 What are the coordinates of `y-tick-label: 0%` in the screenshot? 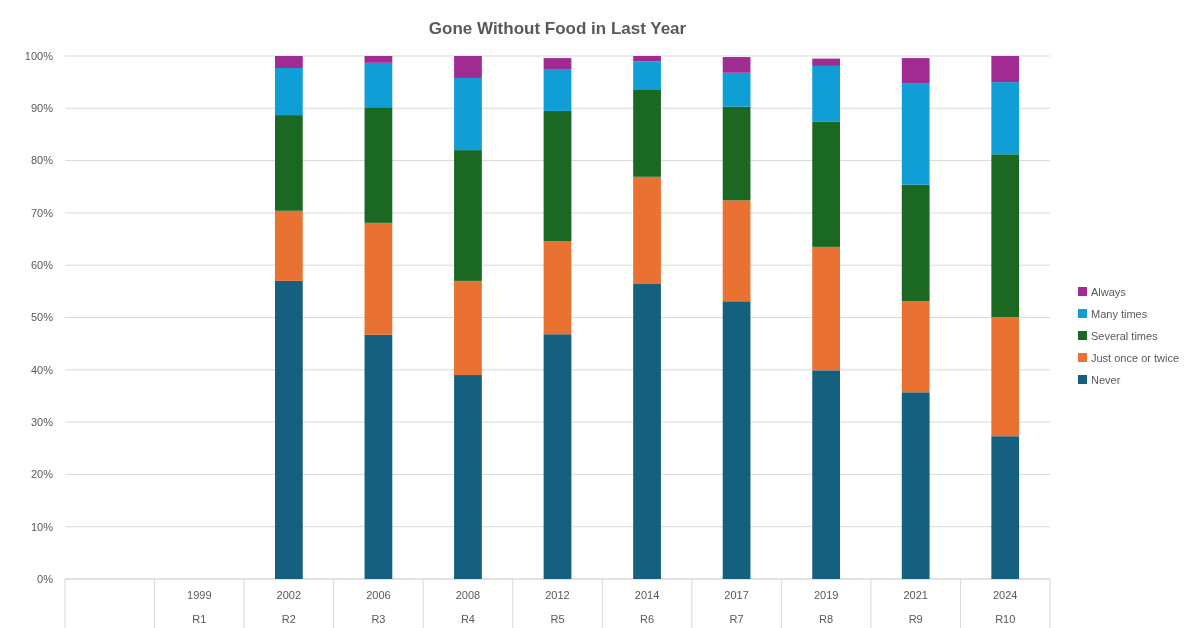 It's located at (45, 578).